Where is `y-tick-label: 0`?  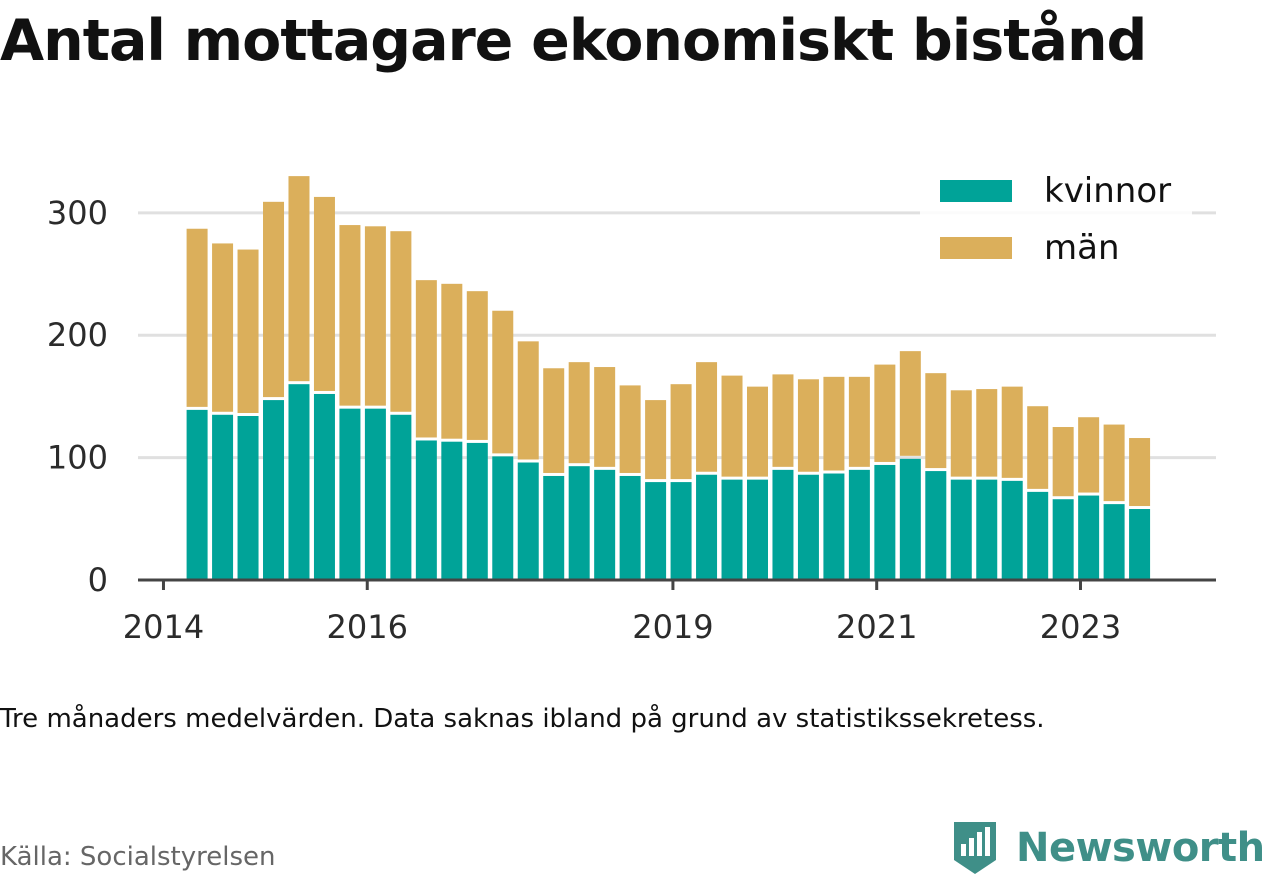 y-tick-label: 0 is located at coordinates (98, 580).